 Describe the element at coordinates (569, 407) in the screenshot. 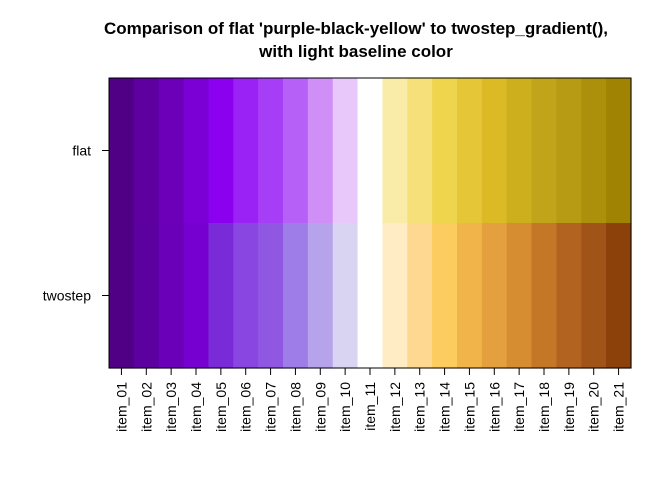

I see `x-tick-label-item_19: item_19` at that location.